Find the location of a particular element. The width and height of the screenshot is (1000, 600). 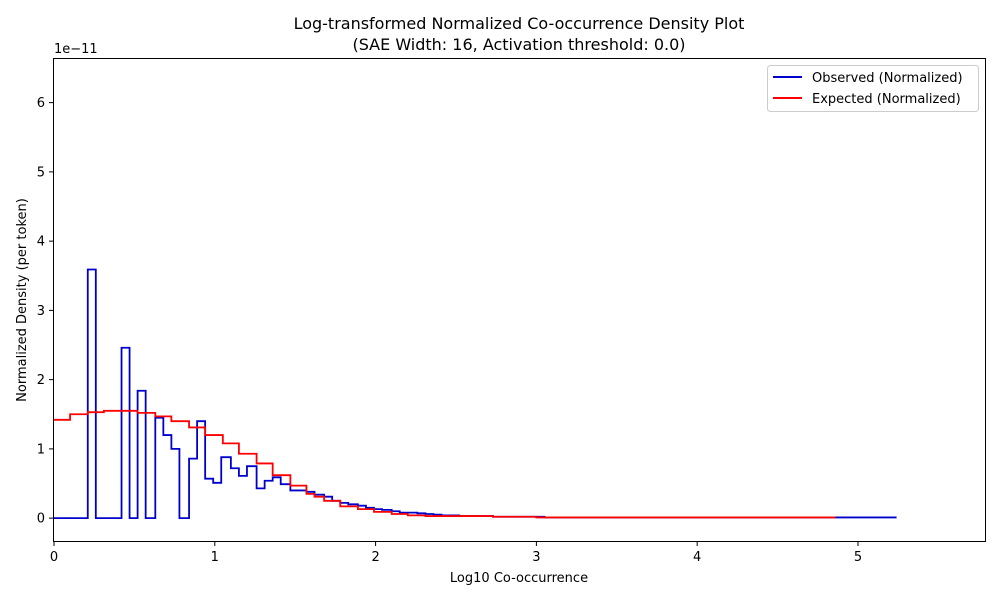

x-tick-label: 0 is located at coordinates (54, 557).